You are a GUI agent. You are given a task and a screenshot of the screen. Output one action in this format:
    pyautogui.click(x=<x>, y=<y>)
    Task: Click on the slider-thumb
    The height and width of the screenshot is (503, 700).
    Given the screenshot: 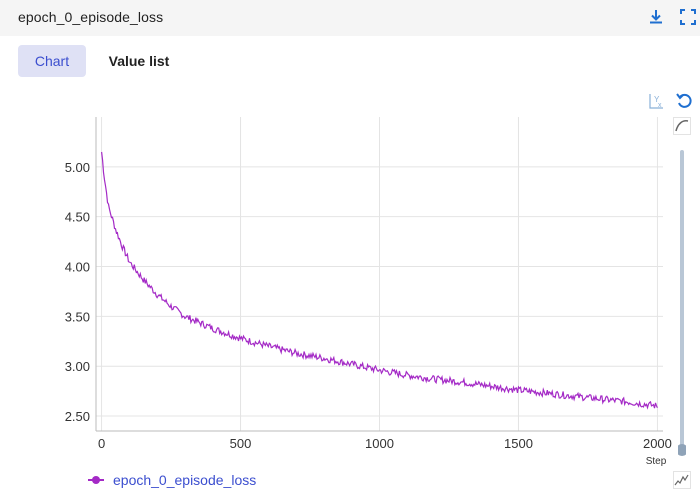 What is the action you would take?
    pyautogui.click(x=682, y=450)
    